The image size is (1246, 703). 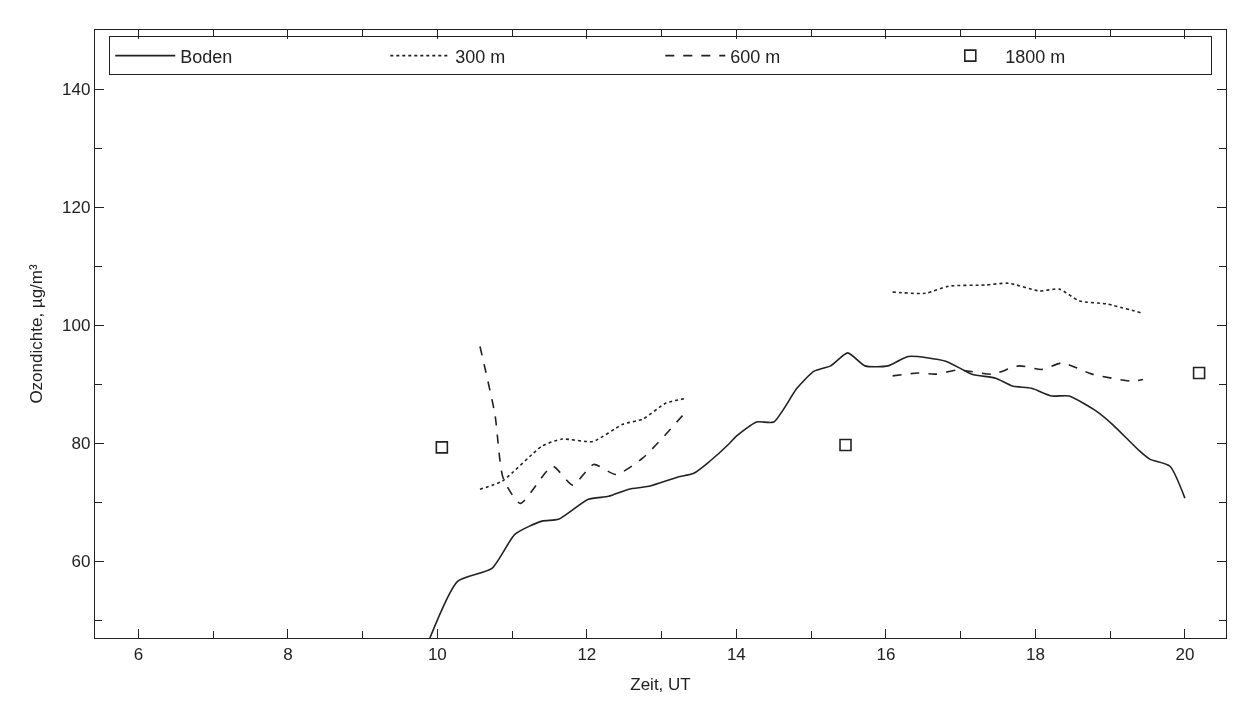 I want to click on legend-label: 600 m, so click(x=755, y=56).